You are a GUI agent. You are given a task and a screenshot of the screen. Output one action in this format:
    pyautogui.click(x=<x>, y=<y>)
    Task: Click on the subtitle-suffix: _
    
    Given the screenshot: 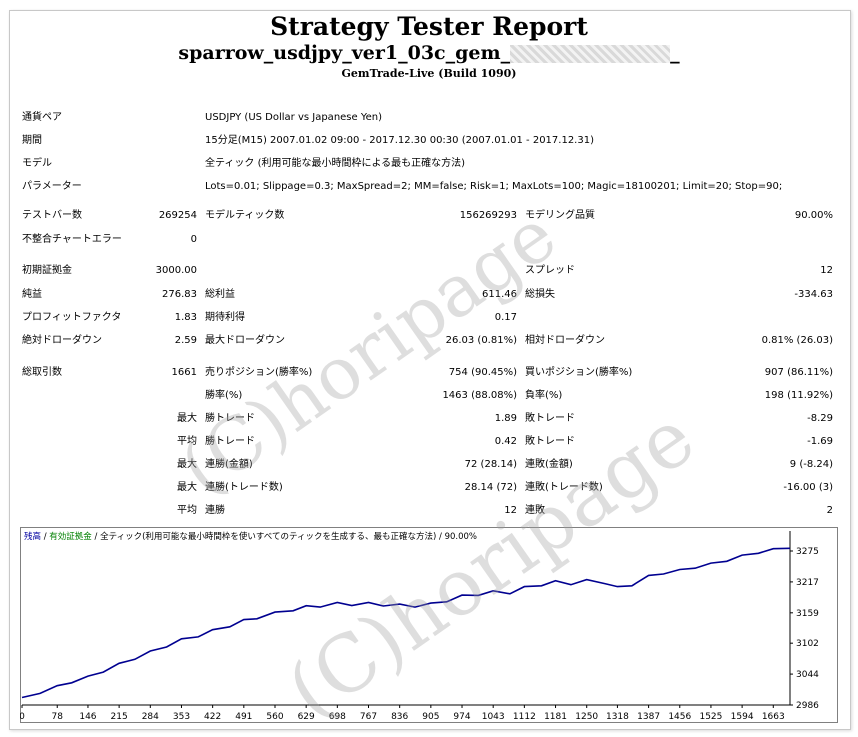 What is the action you would take?
    pyautogui.click(x=675, y=53)
    